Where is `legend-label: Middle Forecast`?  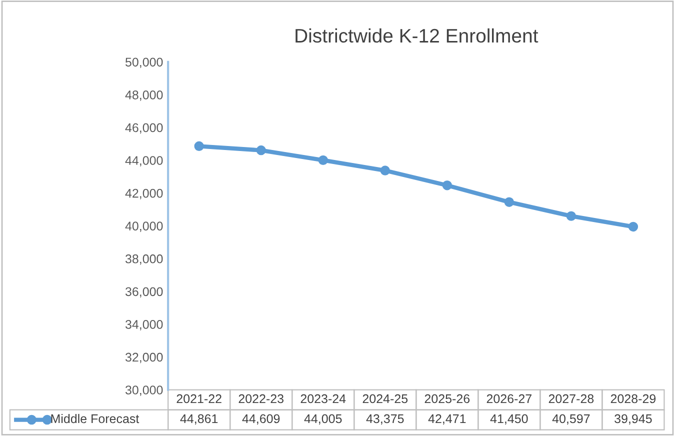
legend-label: Middle Forecast is located at coordinates (95, 419).